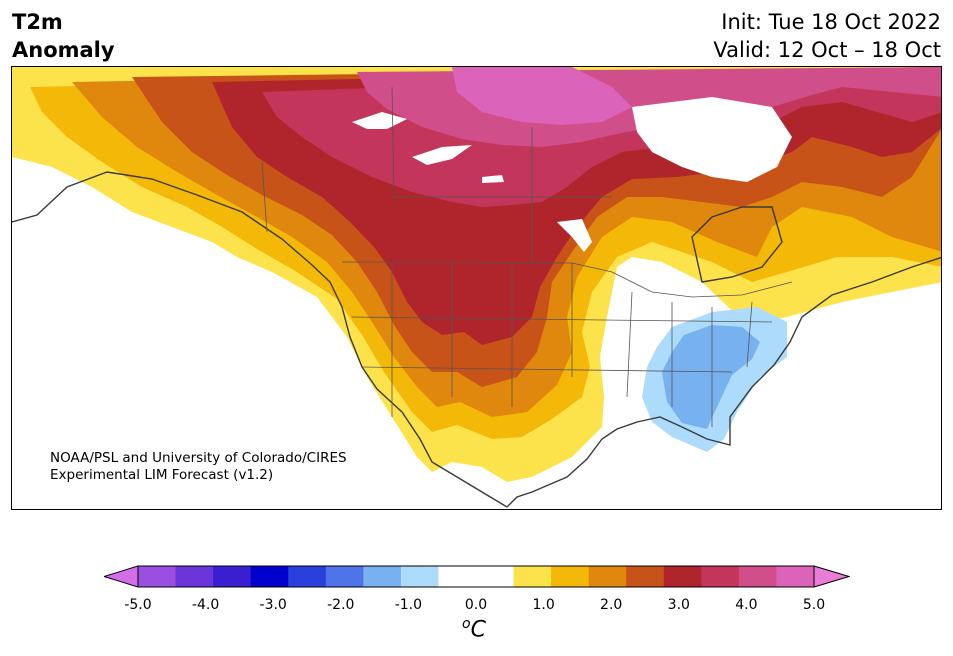 This screenshot has width=953, height=656. What do you see at coordinates (341, 605) in the screenshot?
I see `colorbar-tick-label: -2.0` at bounding box center [341, 605].